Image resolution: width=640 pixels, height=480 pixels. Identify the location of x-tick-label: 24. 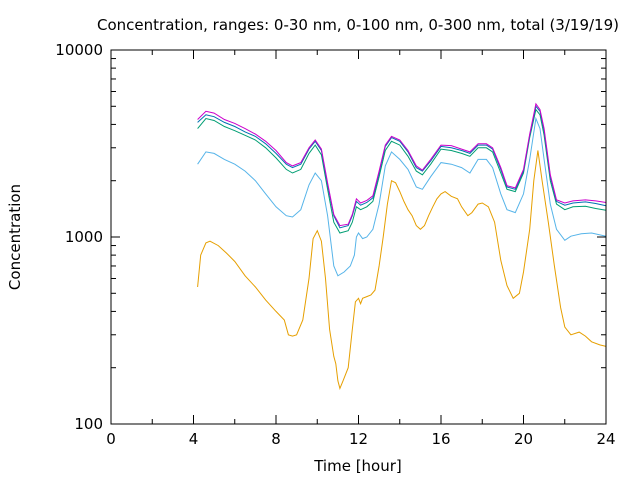
(605, 439).